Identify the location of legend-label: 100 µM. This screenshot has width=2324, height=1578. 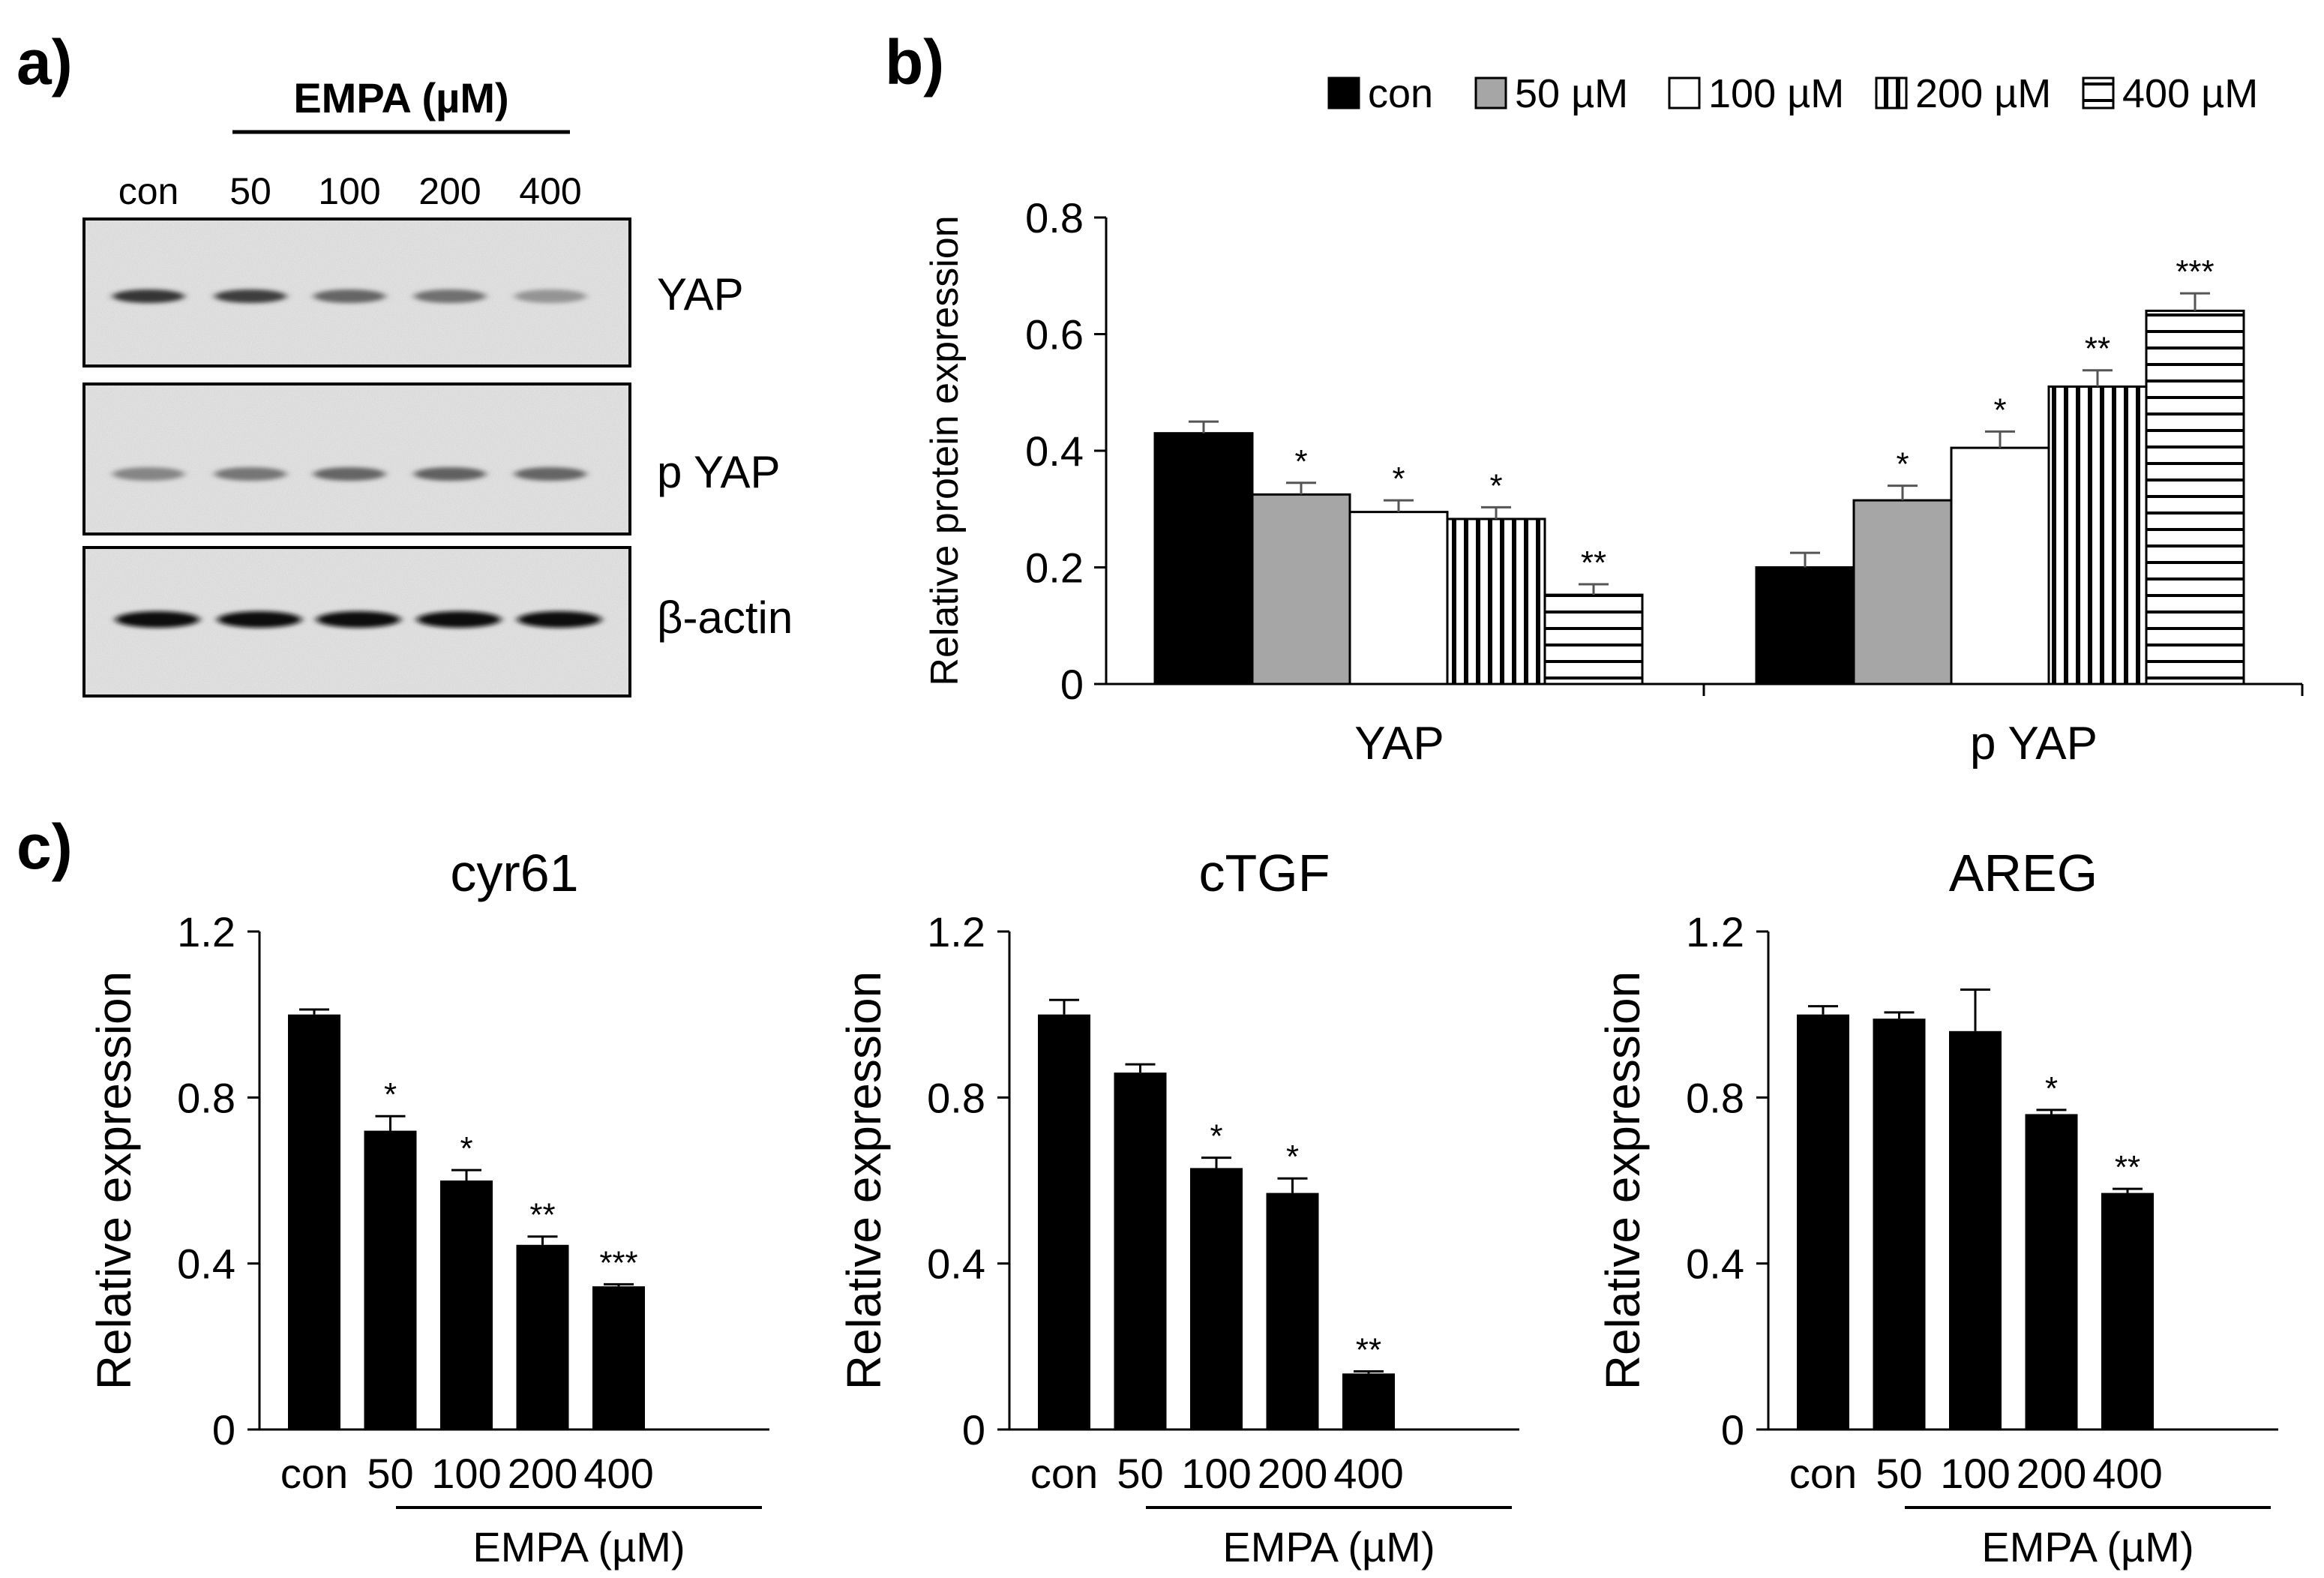
(1776, 93).